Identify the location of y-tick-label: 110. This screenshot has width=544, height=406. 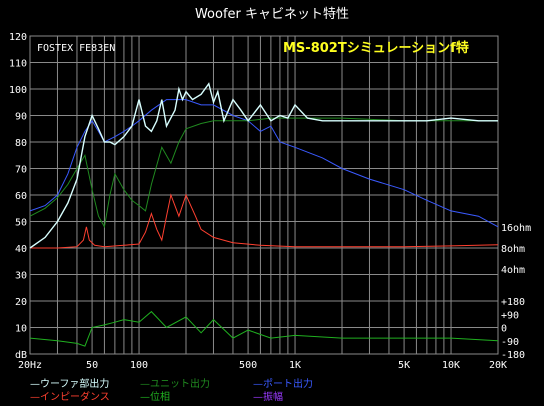
(18, 64).